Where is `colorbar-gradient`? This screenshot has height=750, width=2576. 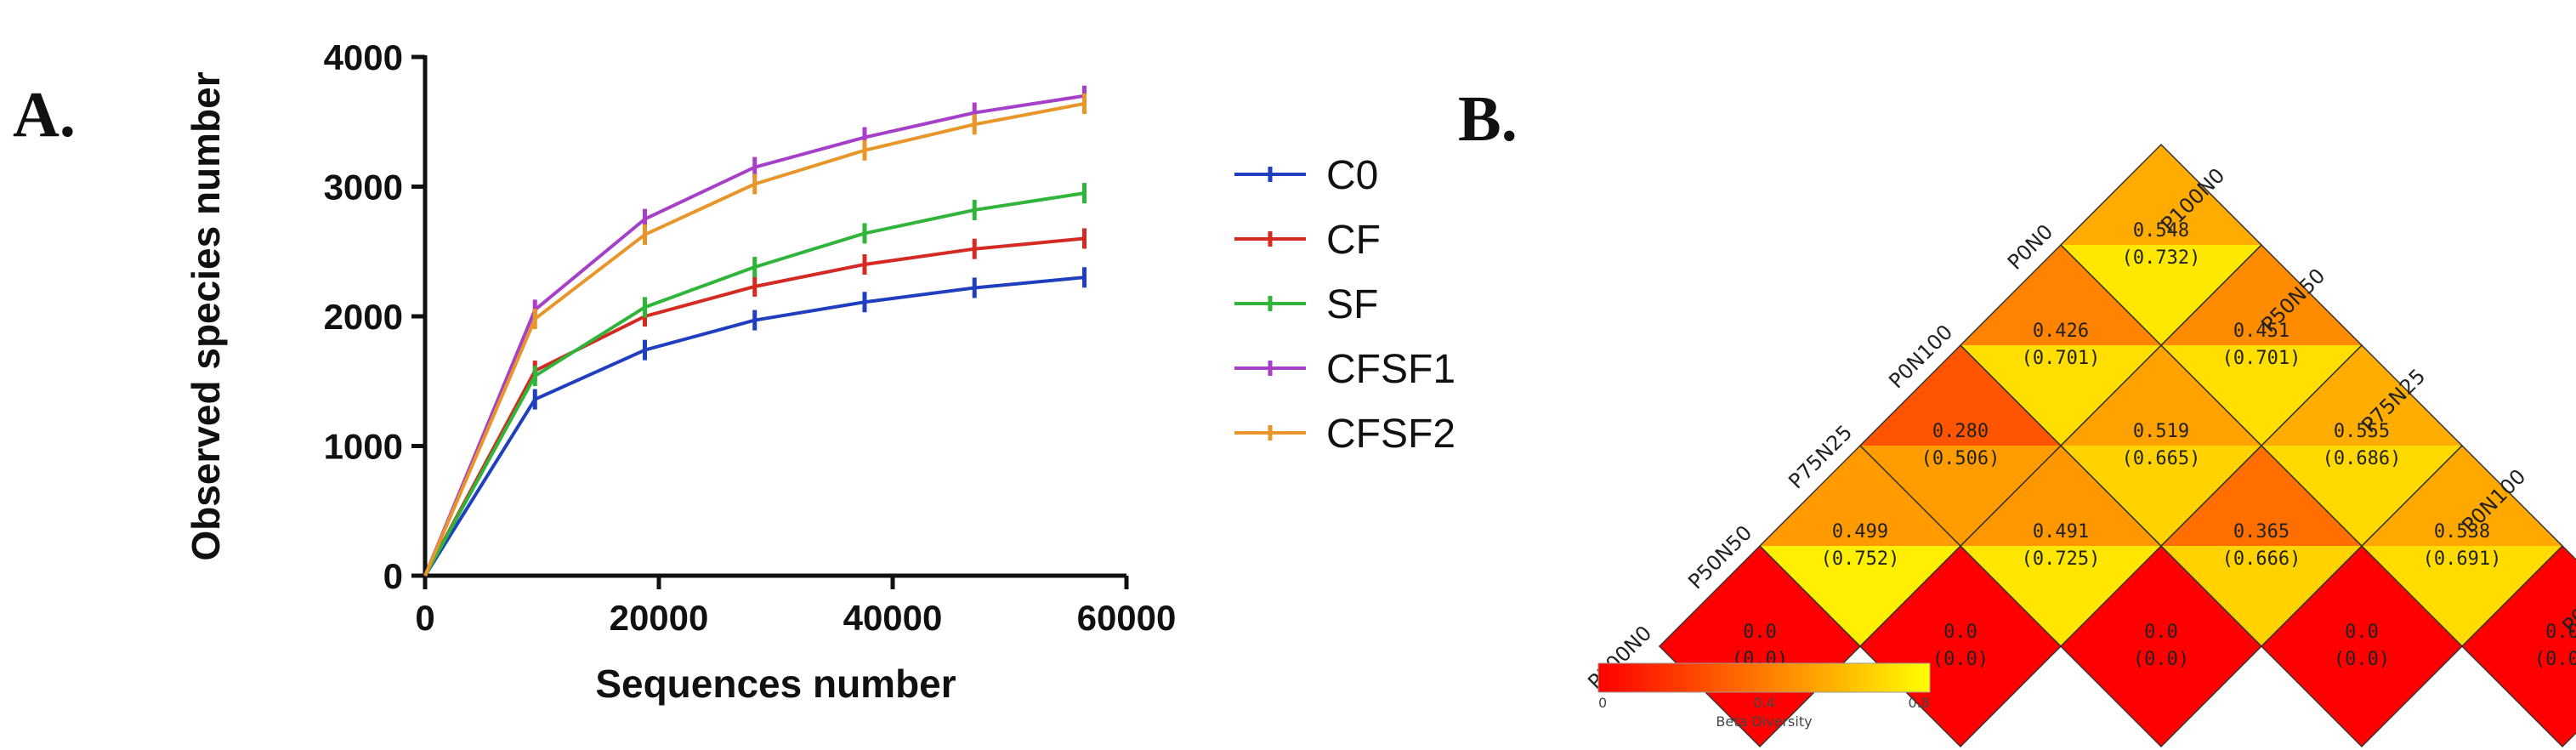
colorbar-gradient is located at coordinates (1764, 677).